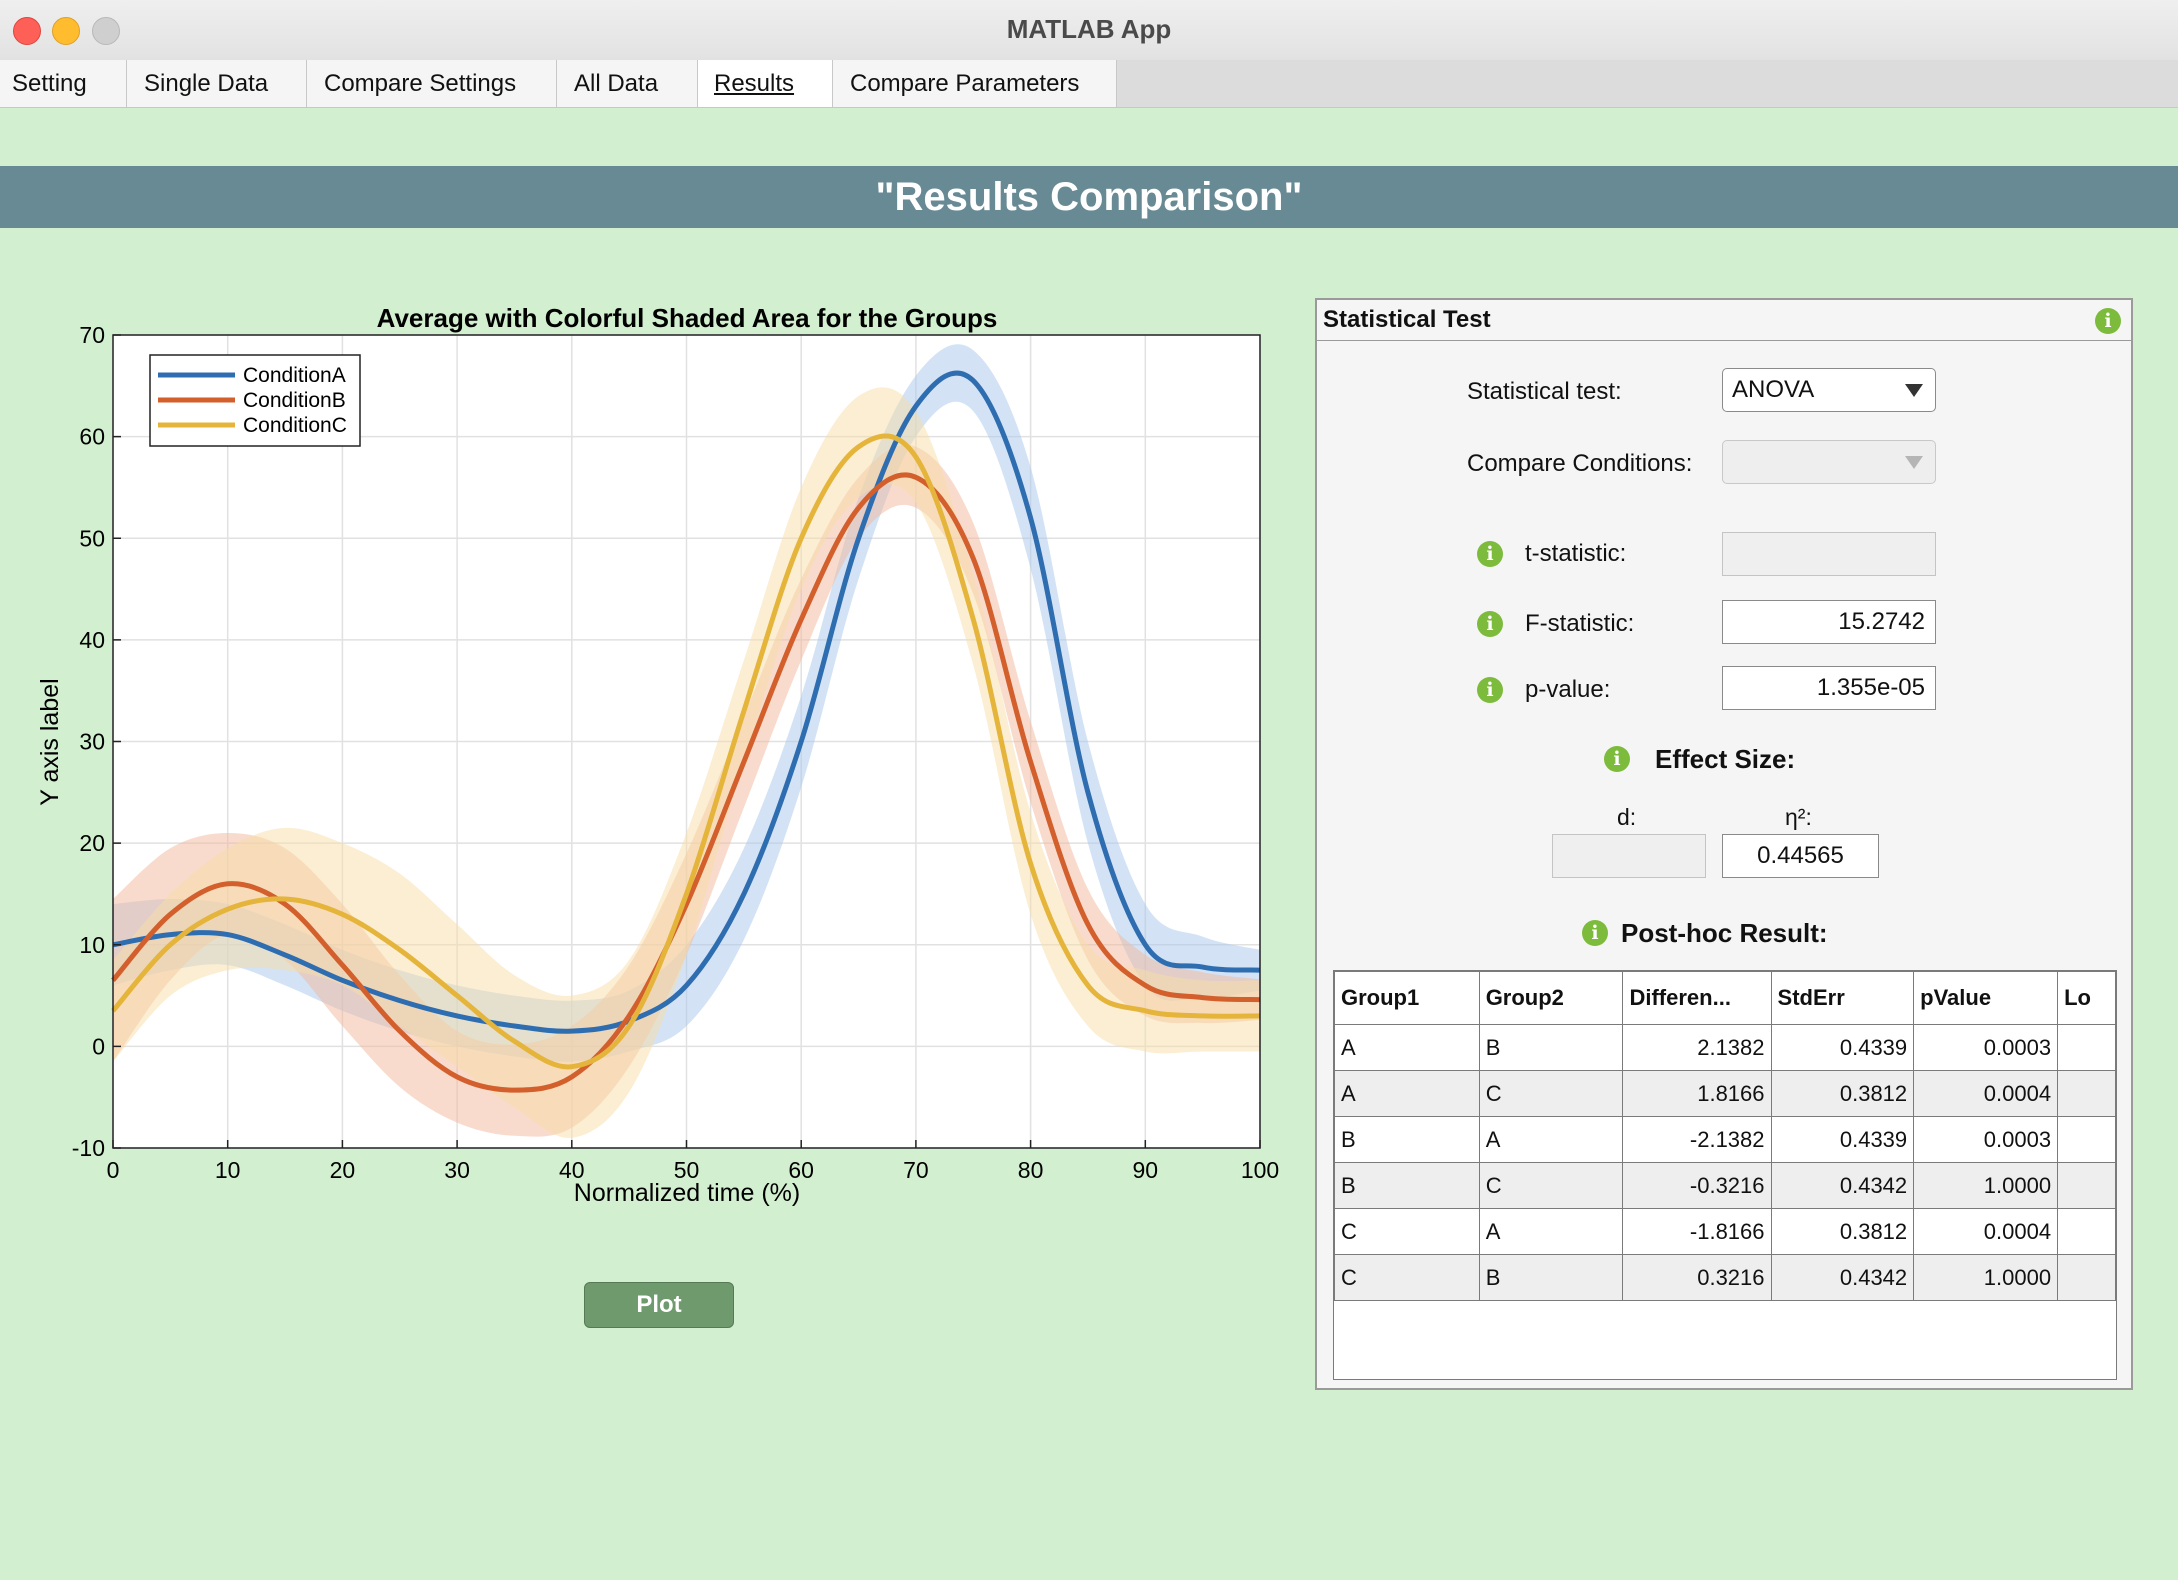 This screenshot has width=2178, height=1580. Describe the element at coordinates (1773, 389) in the screenshot. I see `statistical-test-value: ANOVA` at that location.